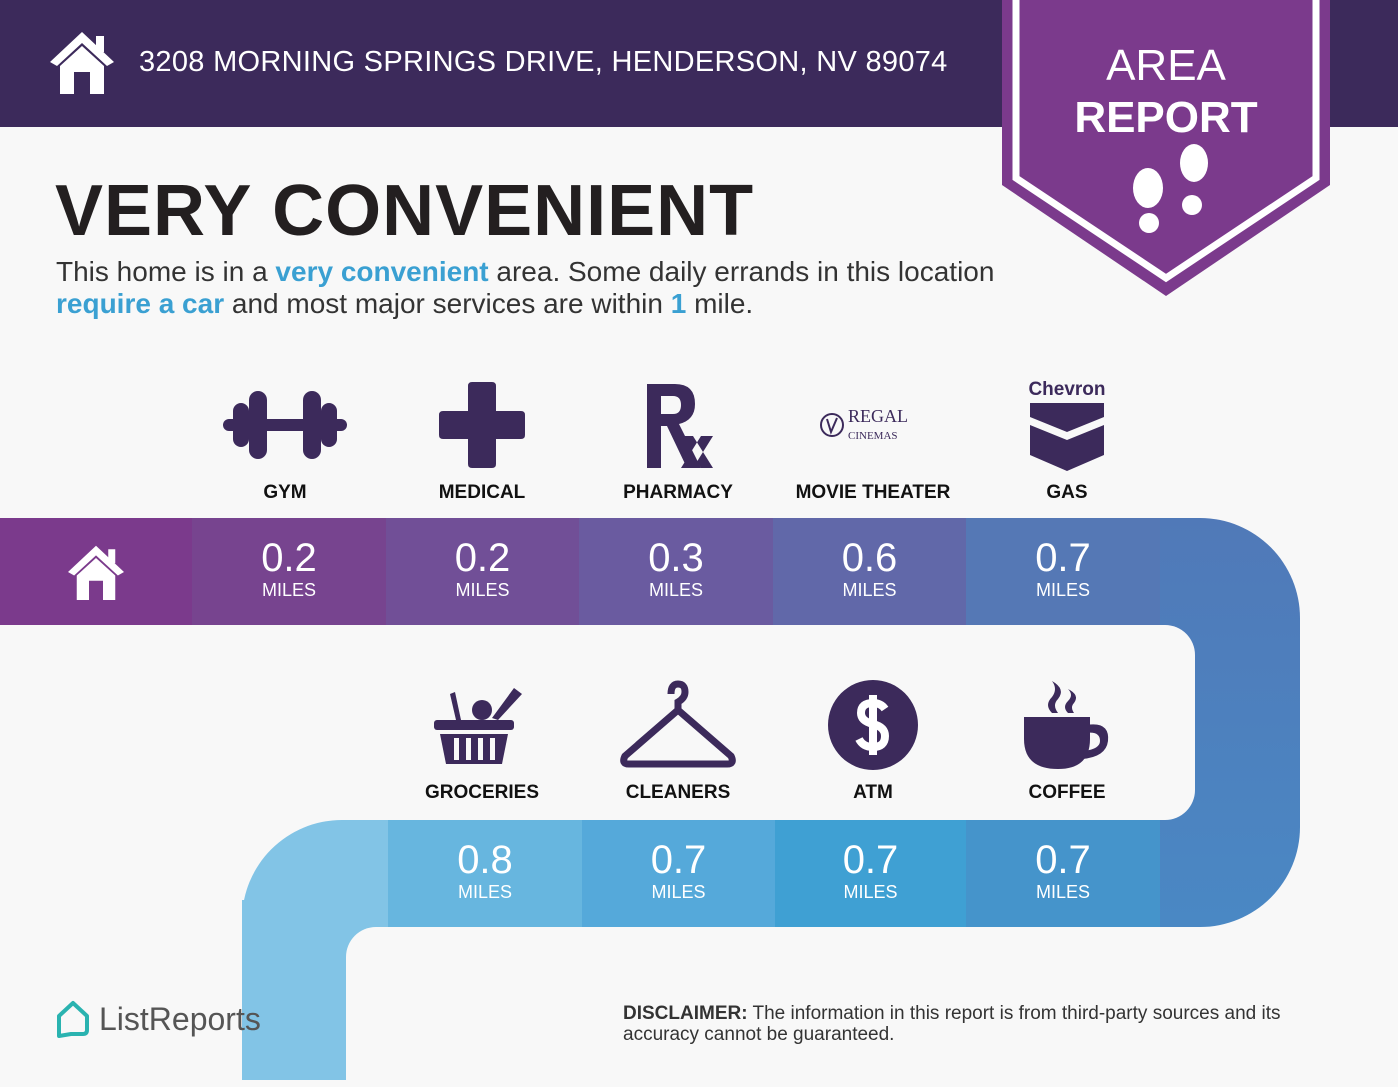 The height and width of the screenshot is (1087, 1398). I want to click on listreports-logo-icon, so click(73, 1019).